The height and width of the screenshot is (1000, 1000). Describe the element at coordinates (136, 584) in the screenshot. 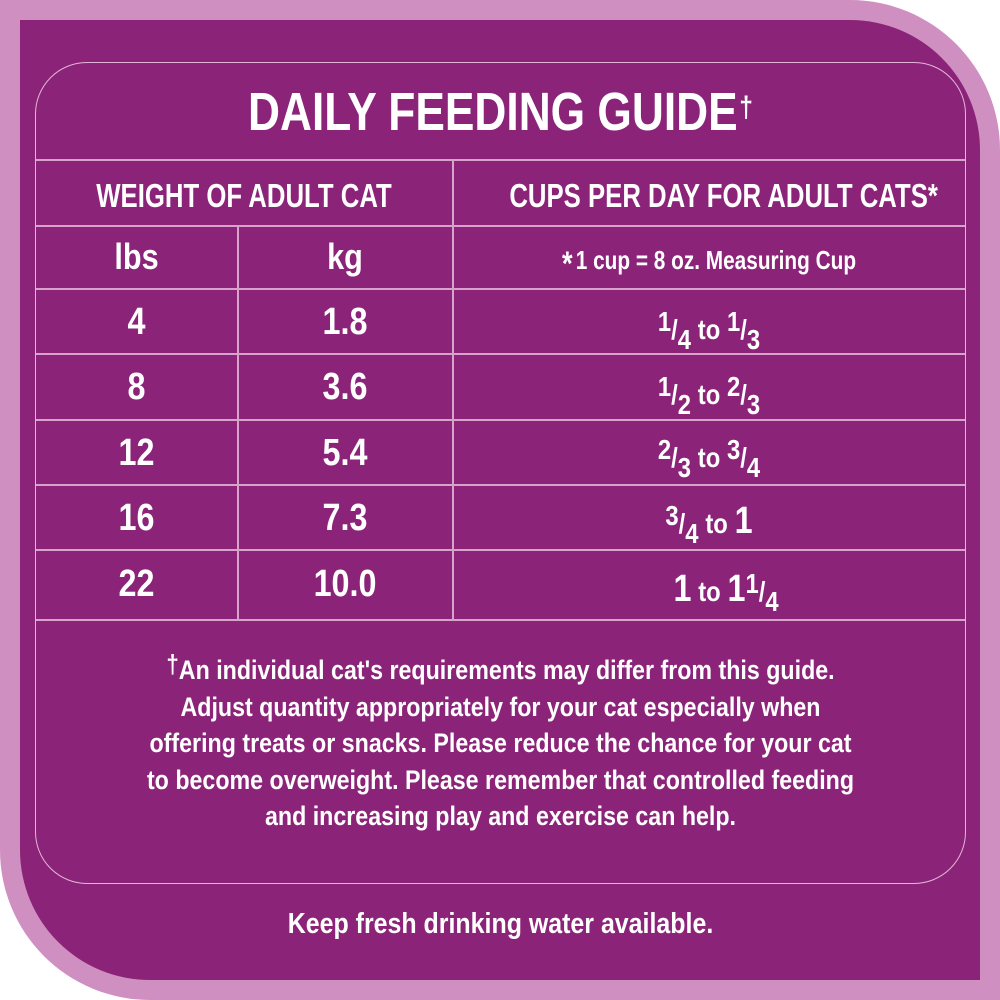

I see `cell-lbs: 22` at that location.